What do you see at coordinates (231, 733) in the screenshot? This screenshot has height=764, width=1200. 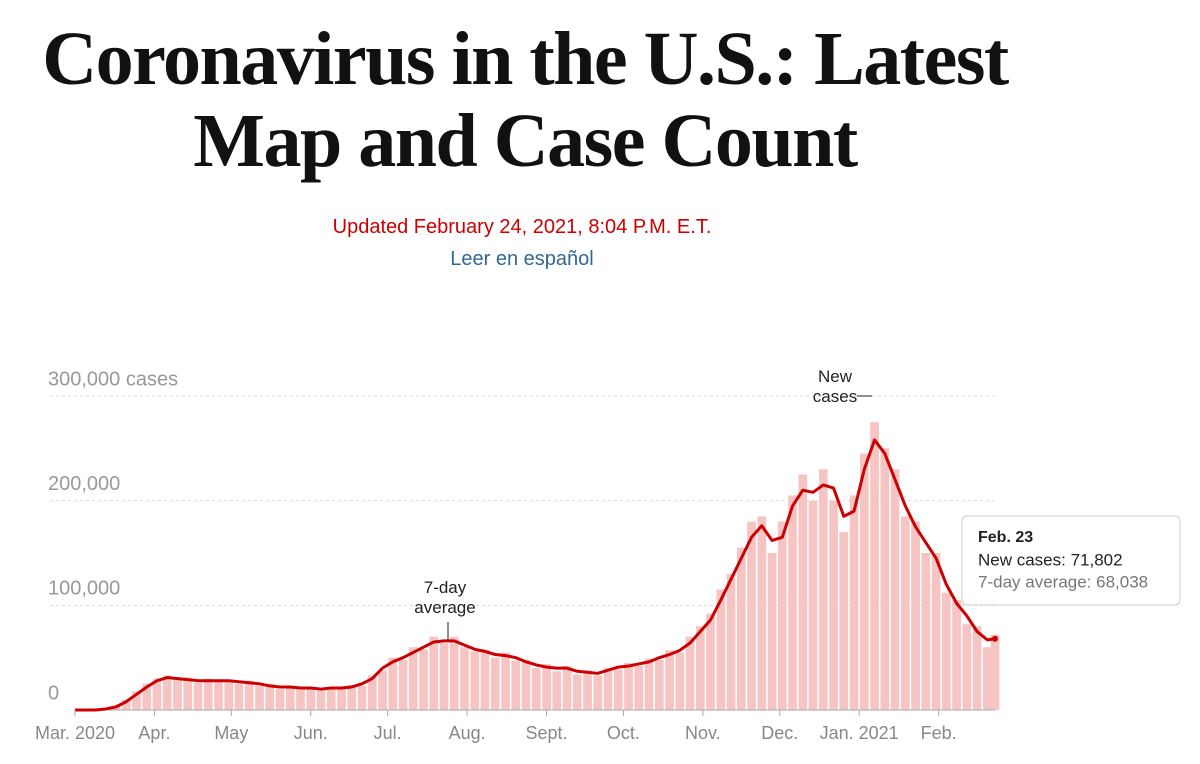 I see `x-tick-label: May` at bounding box center [231, 733].